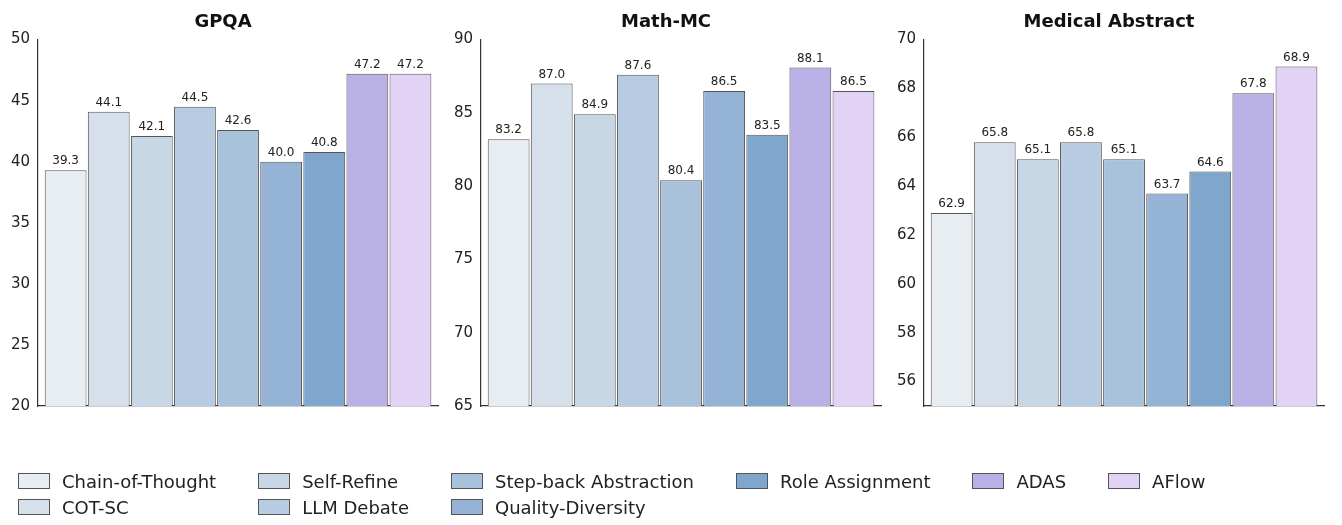 Image resolution: width=1342 pixels, height=525 pixels. Describe the element at coordinates (1167, 183) in the screenshot. I see `data-label: 63.7` at that location.